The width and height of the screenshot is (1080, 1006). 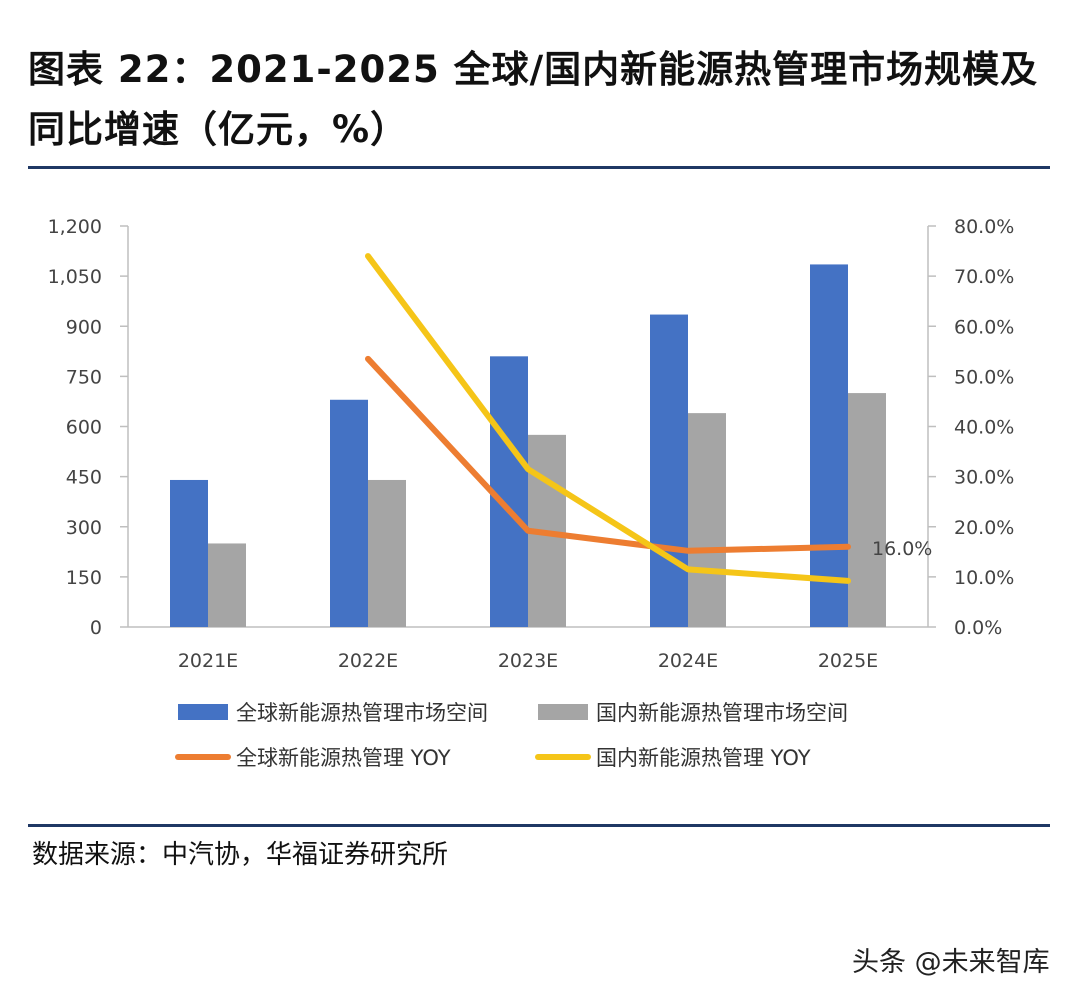 I want to click on right-tick-label: 70.0%, so click(x=984, y=277).